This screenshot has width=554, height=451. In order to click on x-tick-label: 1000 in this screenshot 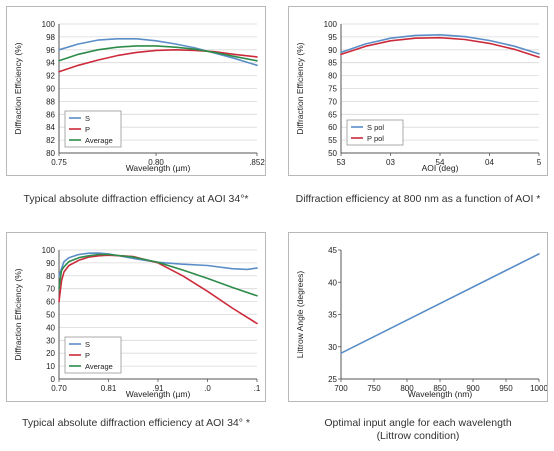, I will do `click(538, 388)`.